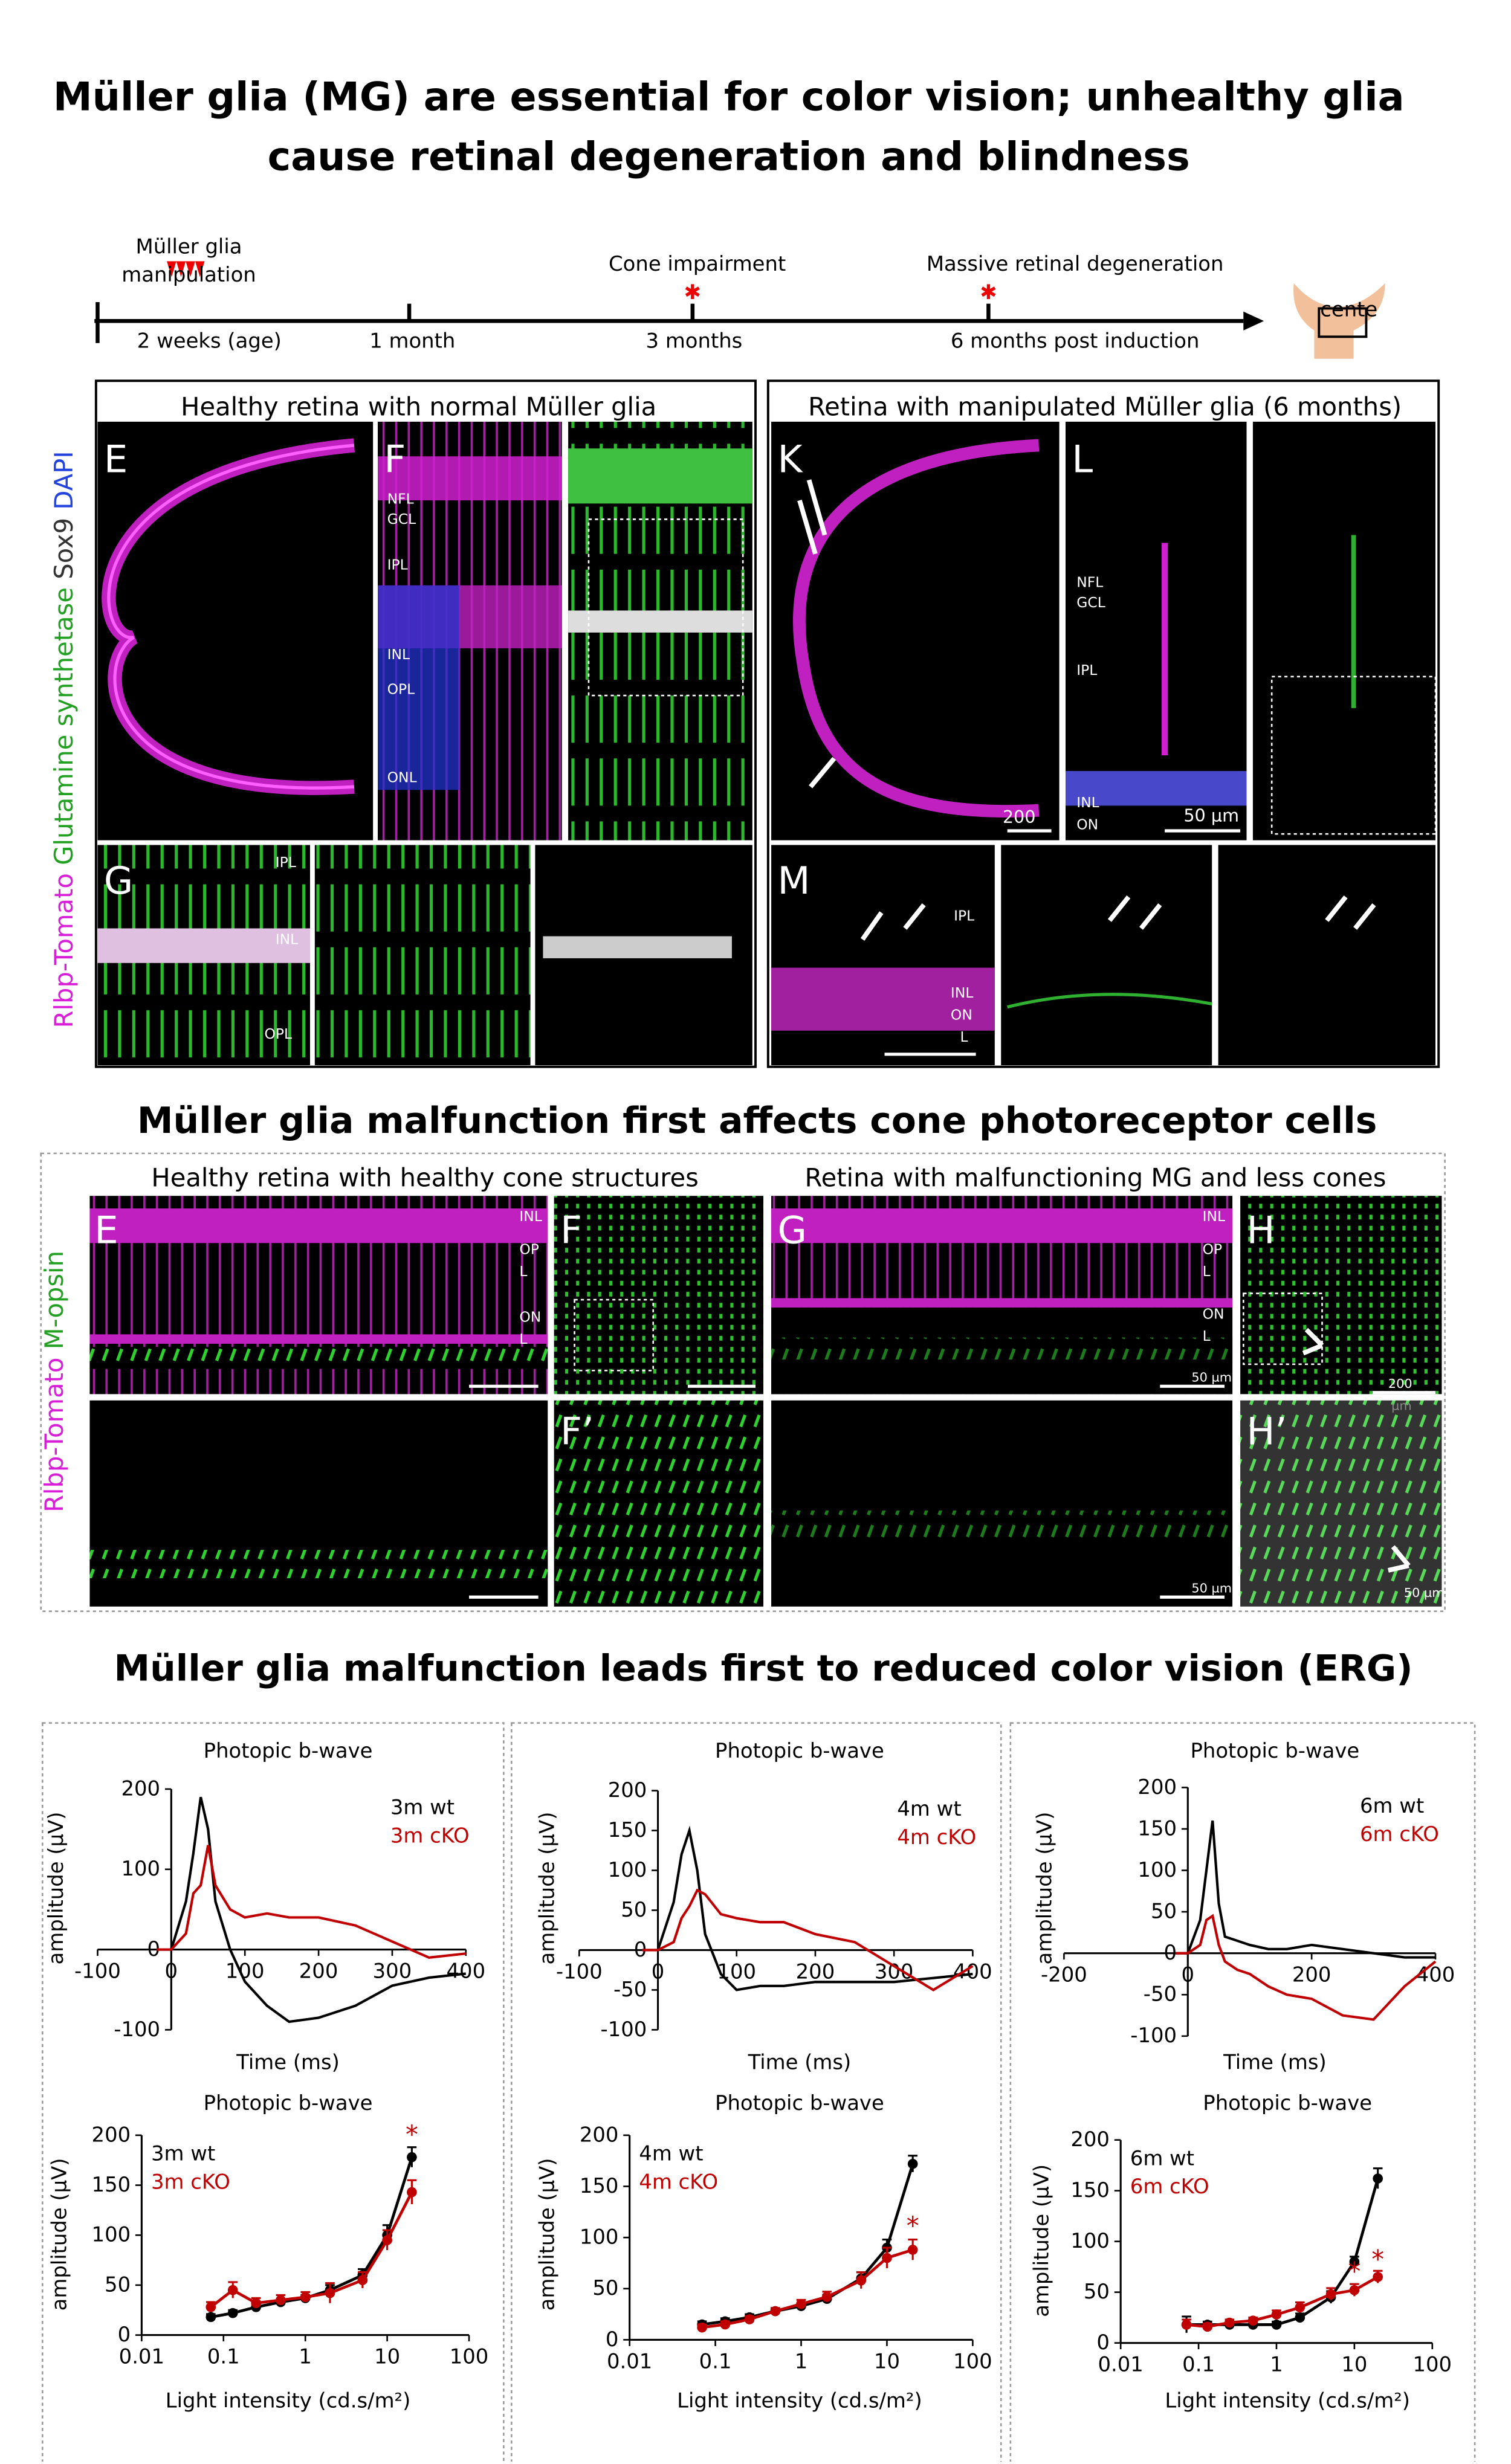 The height and width of the screenshot is (2464, 1511). I want to click on panel-letter: G, so click(118, 881).